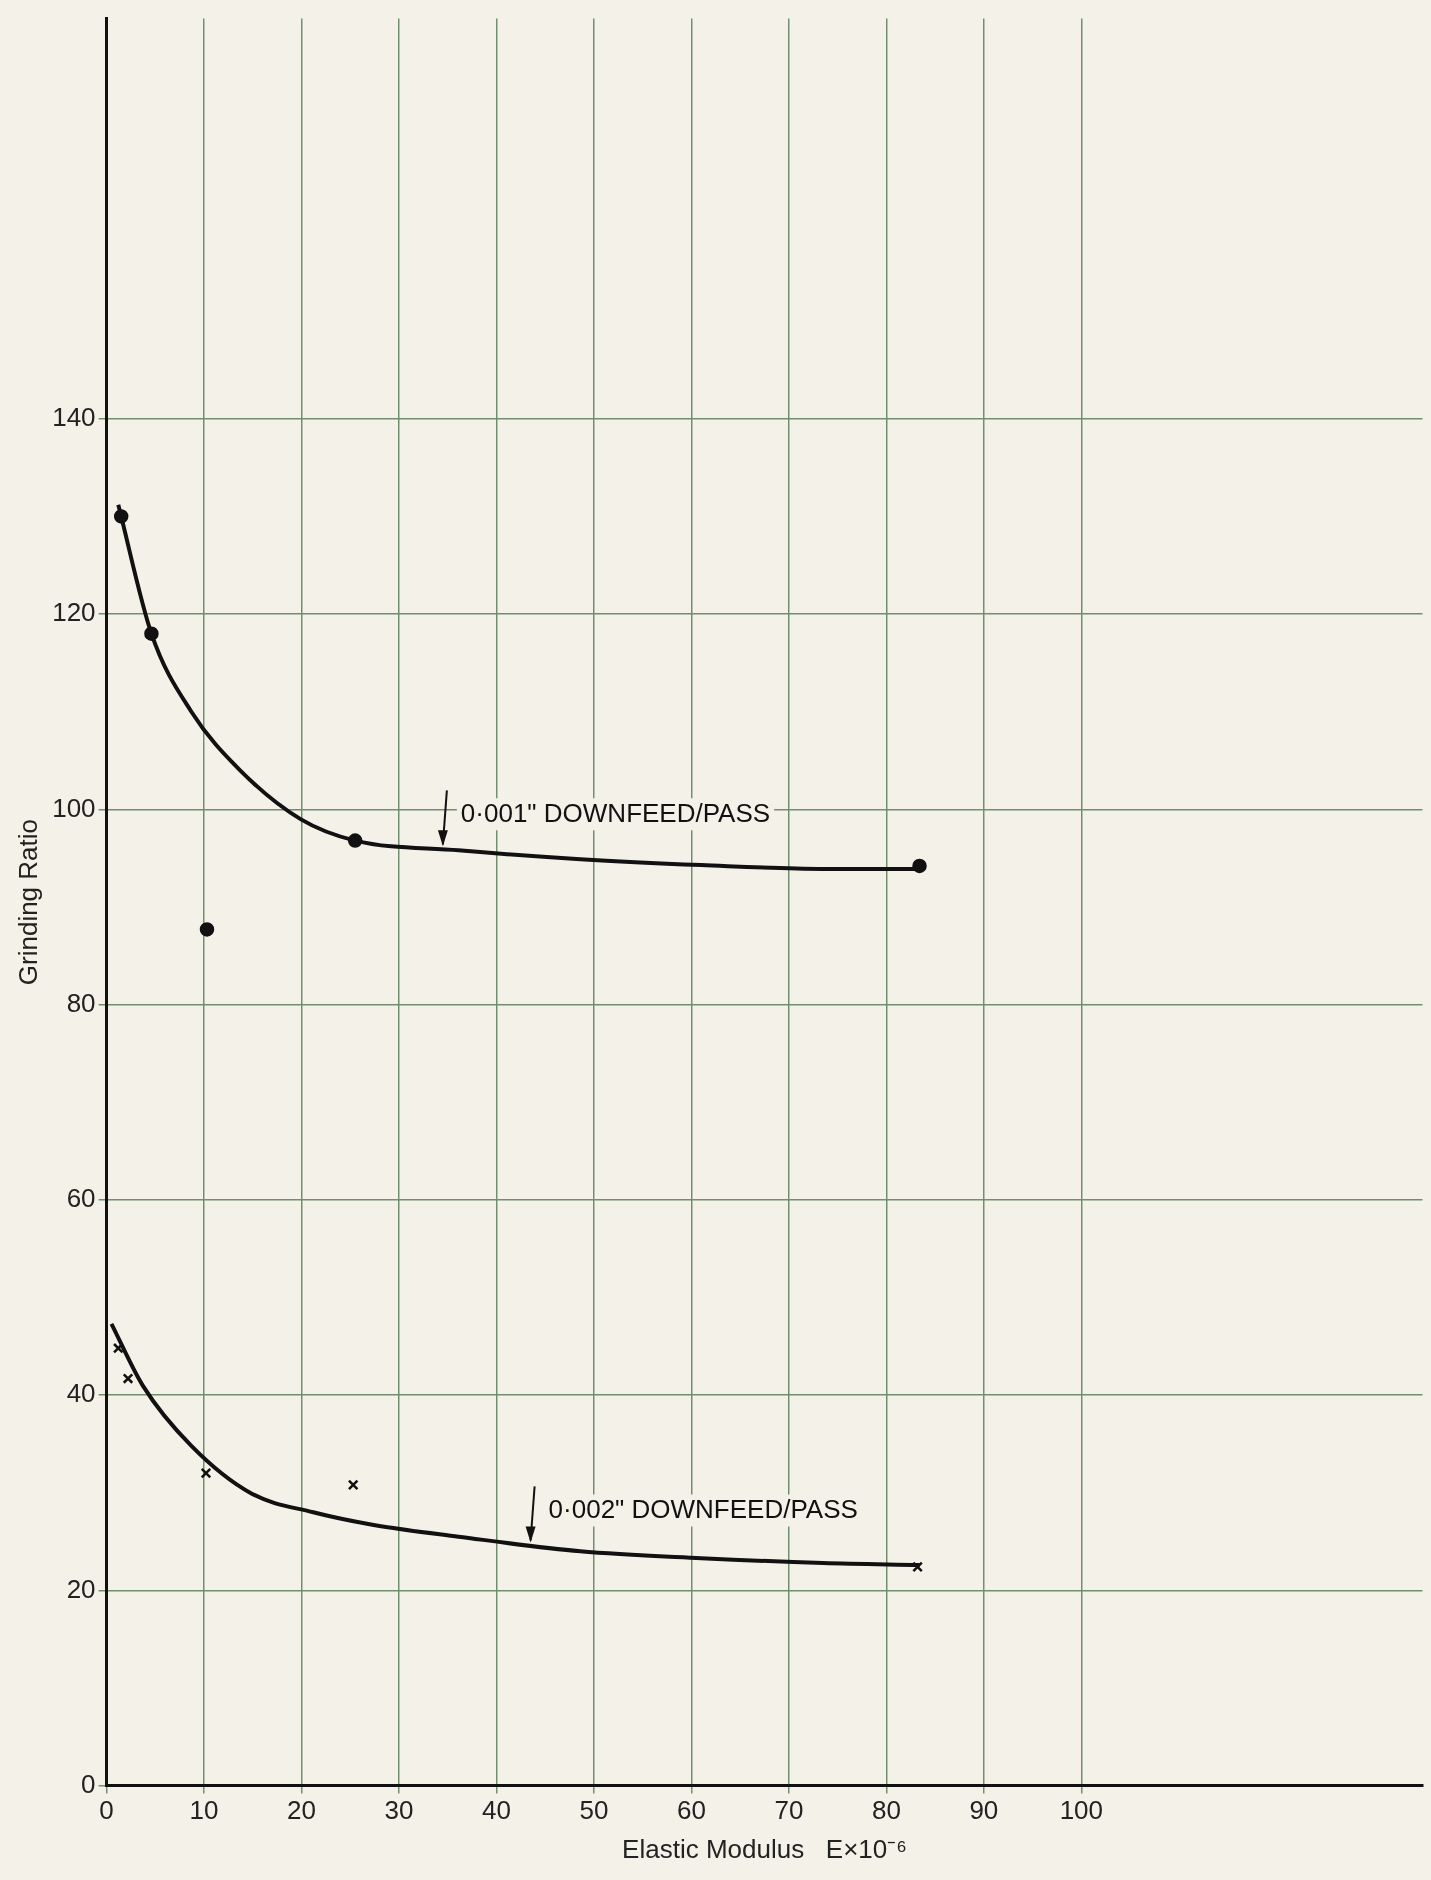  I want to click on x-axis-title: Elastic Modulus E×10⁻⁶, so click(764, 1848).